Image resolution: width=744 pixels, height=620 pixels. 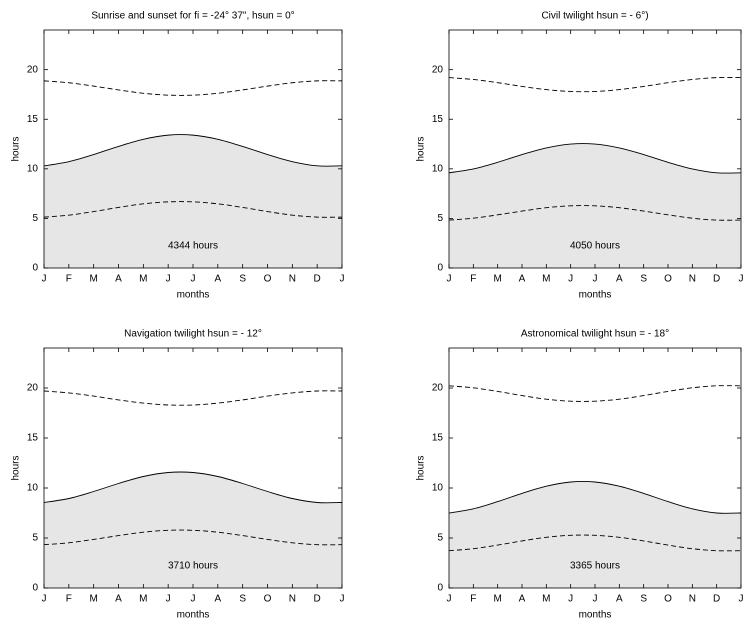 What do you see at coordinates (595, 334) in the screenshot?
I see `chart-title: Astronomical twilight hsun = - 18°` at bounding box center [595, 334].